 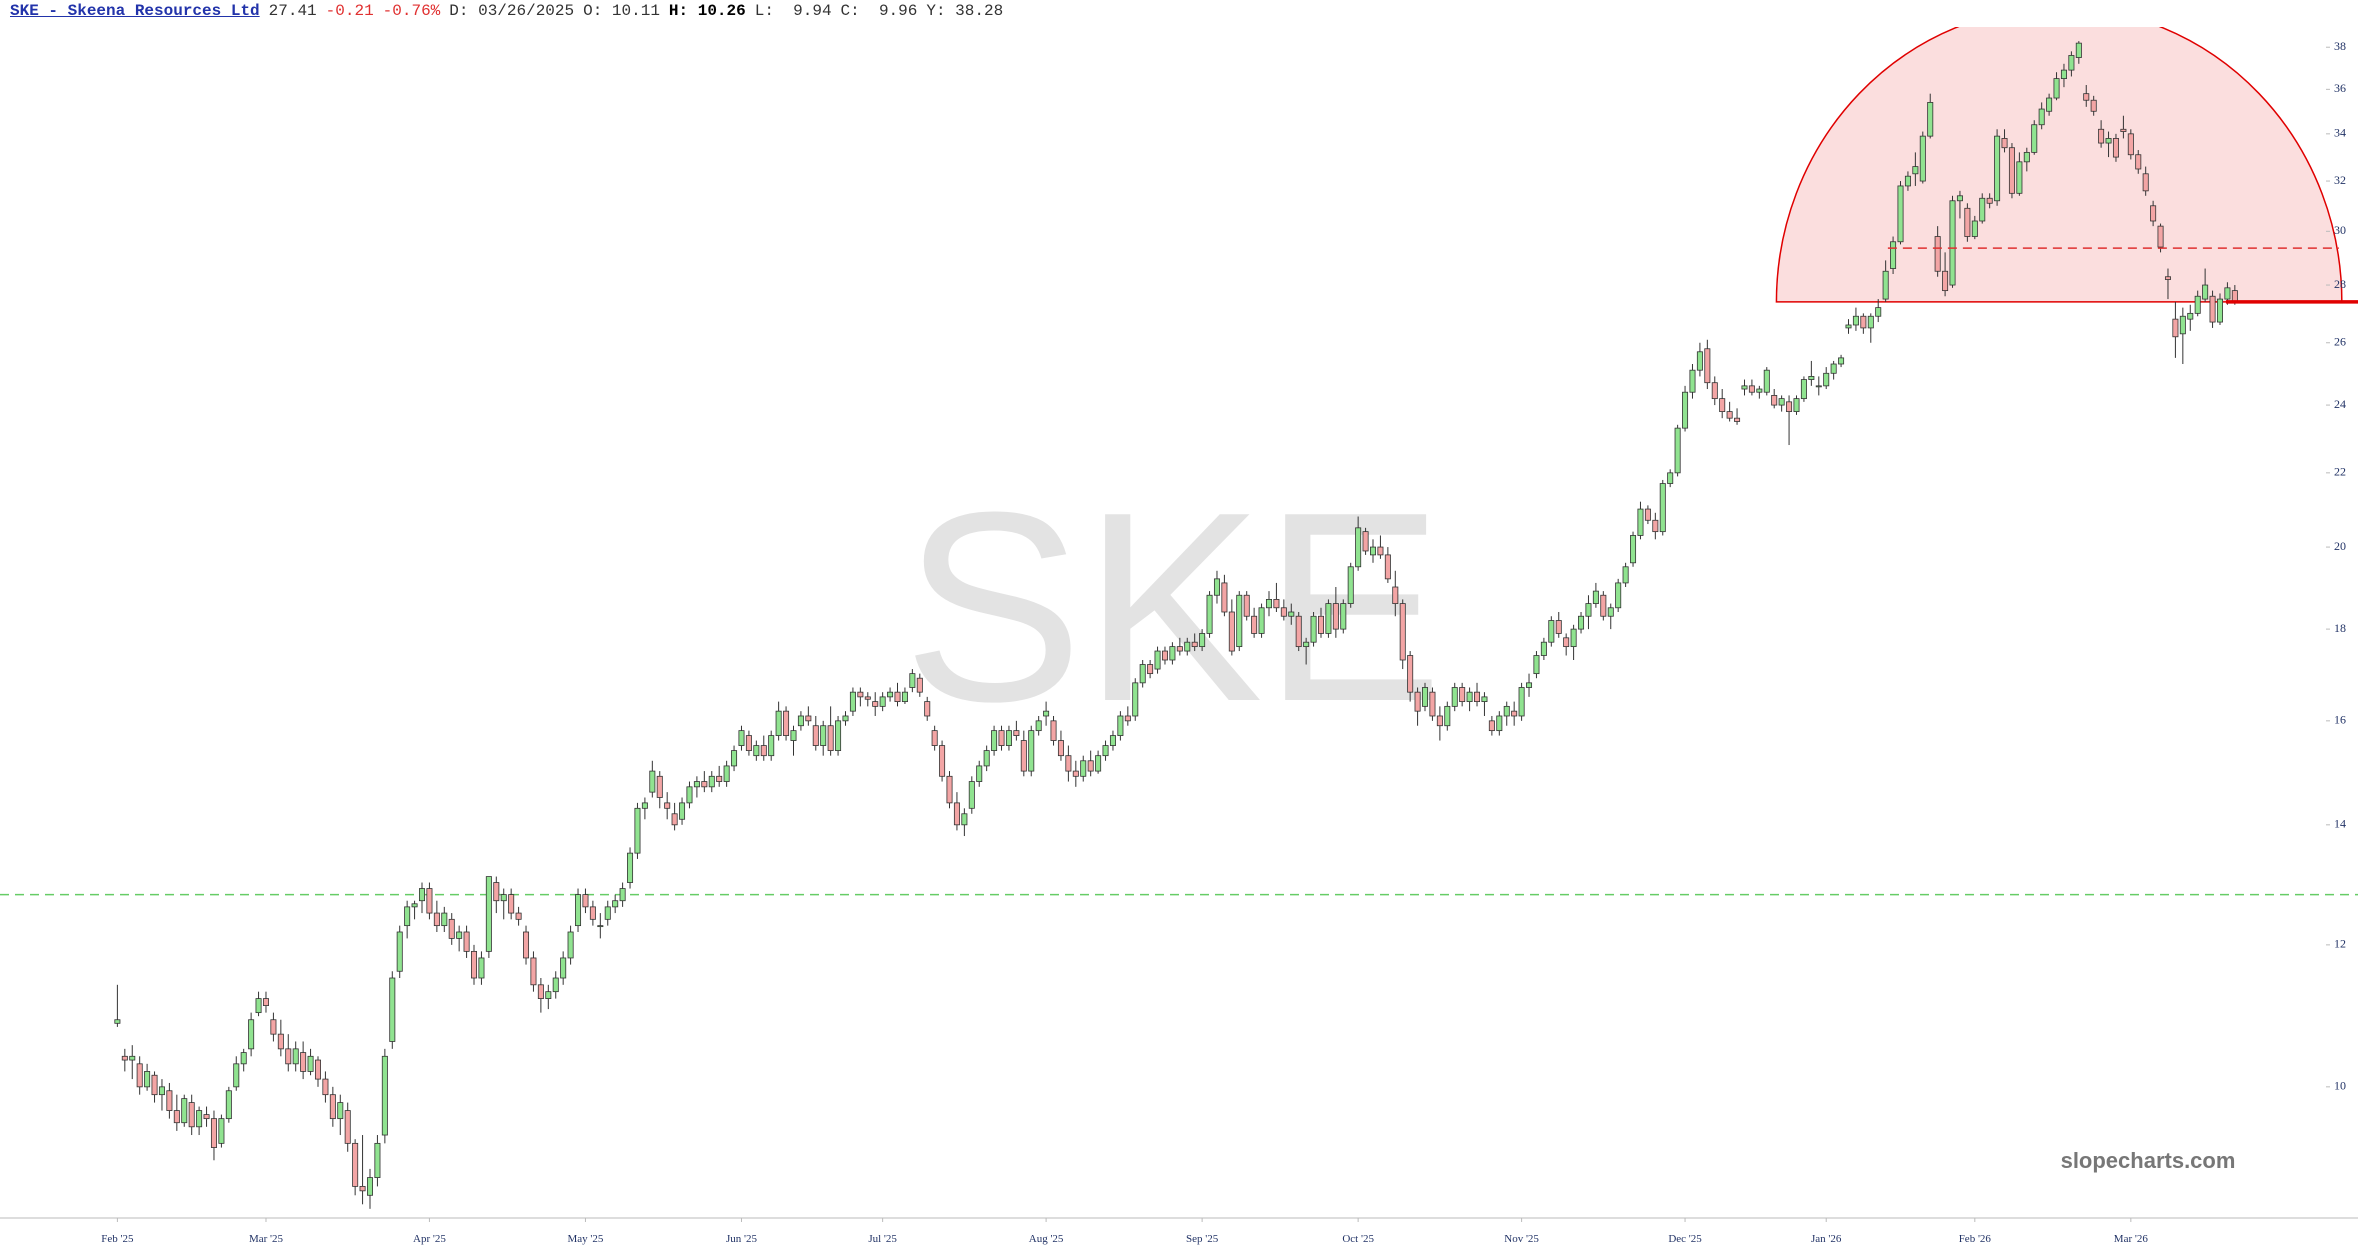 I want to click on symbol: SKE - Skeena Resources Ltd, so click(x=135, y=11).